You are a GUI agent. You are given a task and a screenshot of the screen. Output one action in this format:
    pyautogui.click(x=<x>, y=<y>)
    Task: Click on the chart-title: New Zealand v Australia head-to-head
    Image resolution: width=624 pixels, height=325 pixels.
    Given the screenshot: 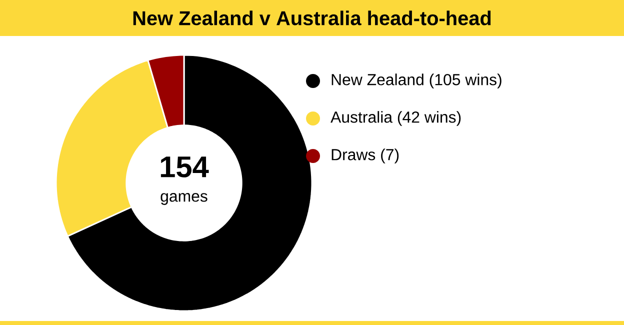 What is the action you would take?
    pyautogui.click(x=312, y=18)
    